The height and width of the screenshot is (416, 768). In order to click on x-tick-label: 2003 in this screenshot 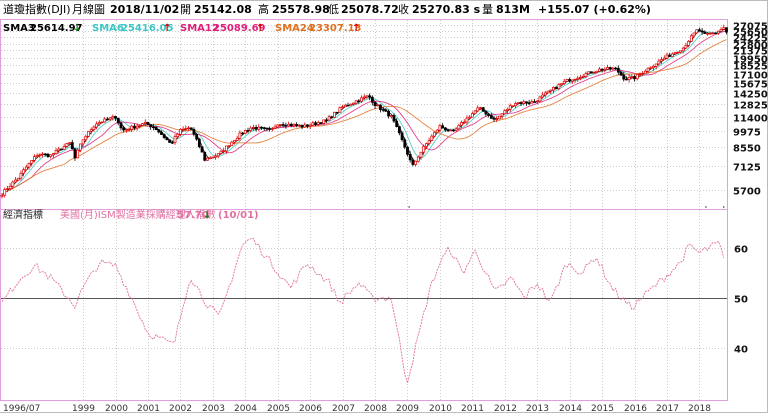, I will do `click(213, 408)`.